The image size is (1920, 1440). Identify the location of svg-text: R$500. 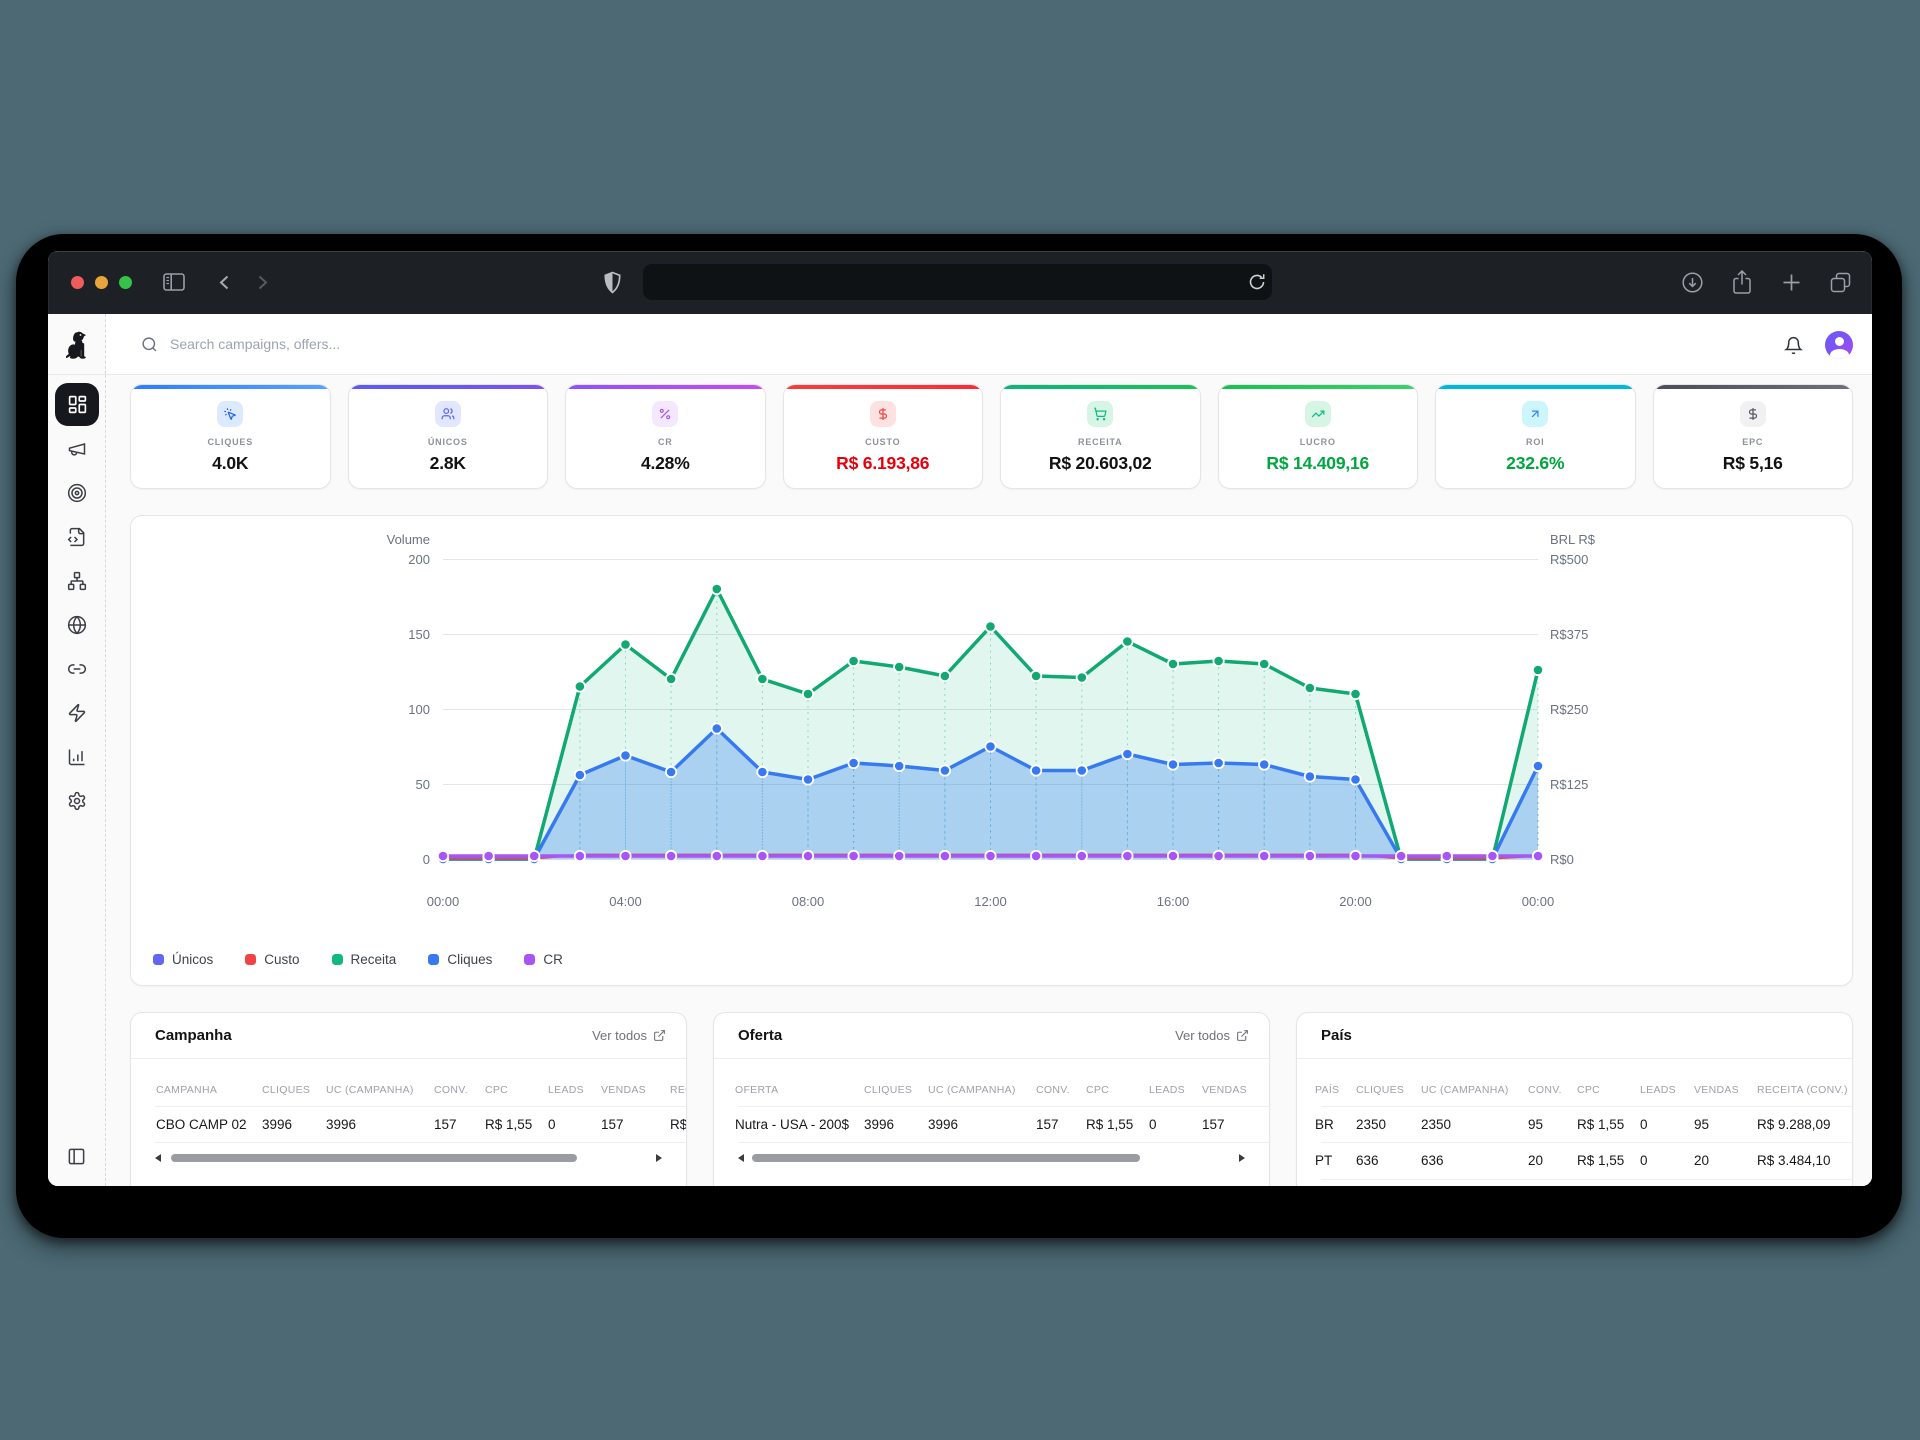
(1569, 559).